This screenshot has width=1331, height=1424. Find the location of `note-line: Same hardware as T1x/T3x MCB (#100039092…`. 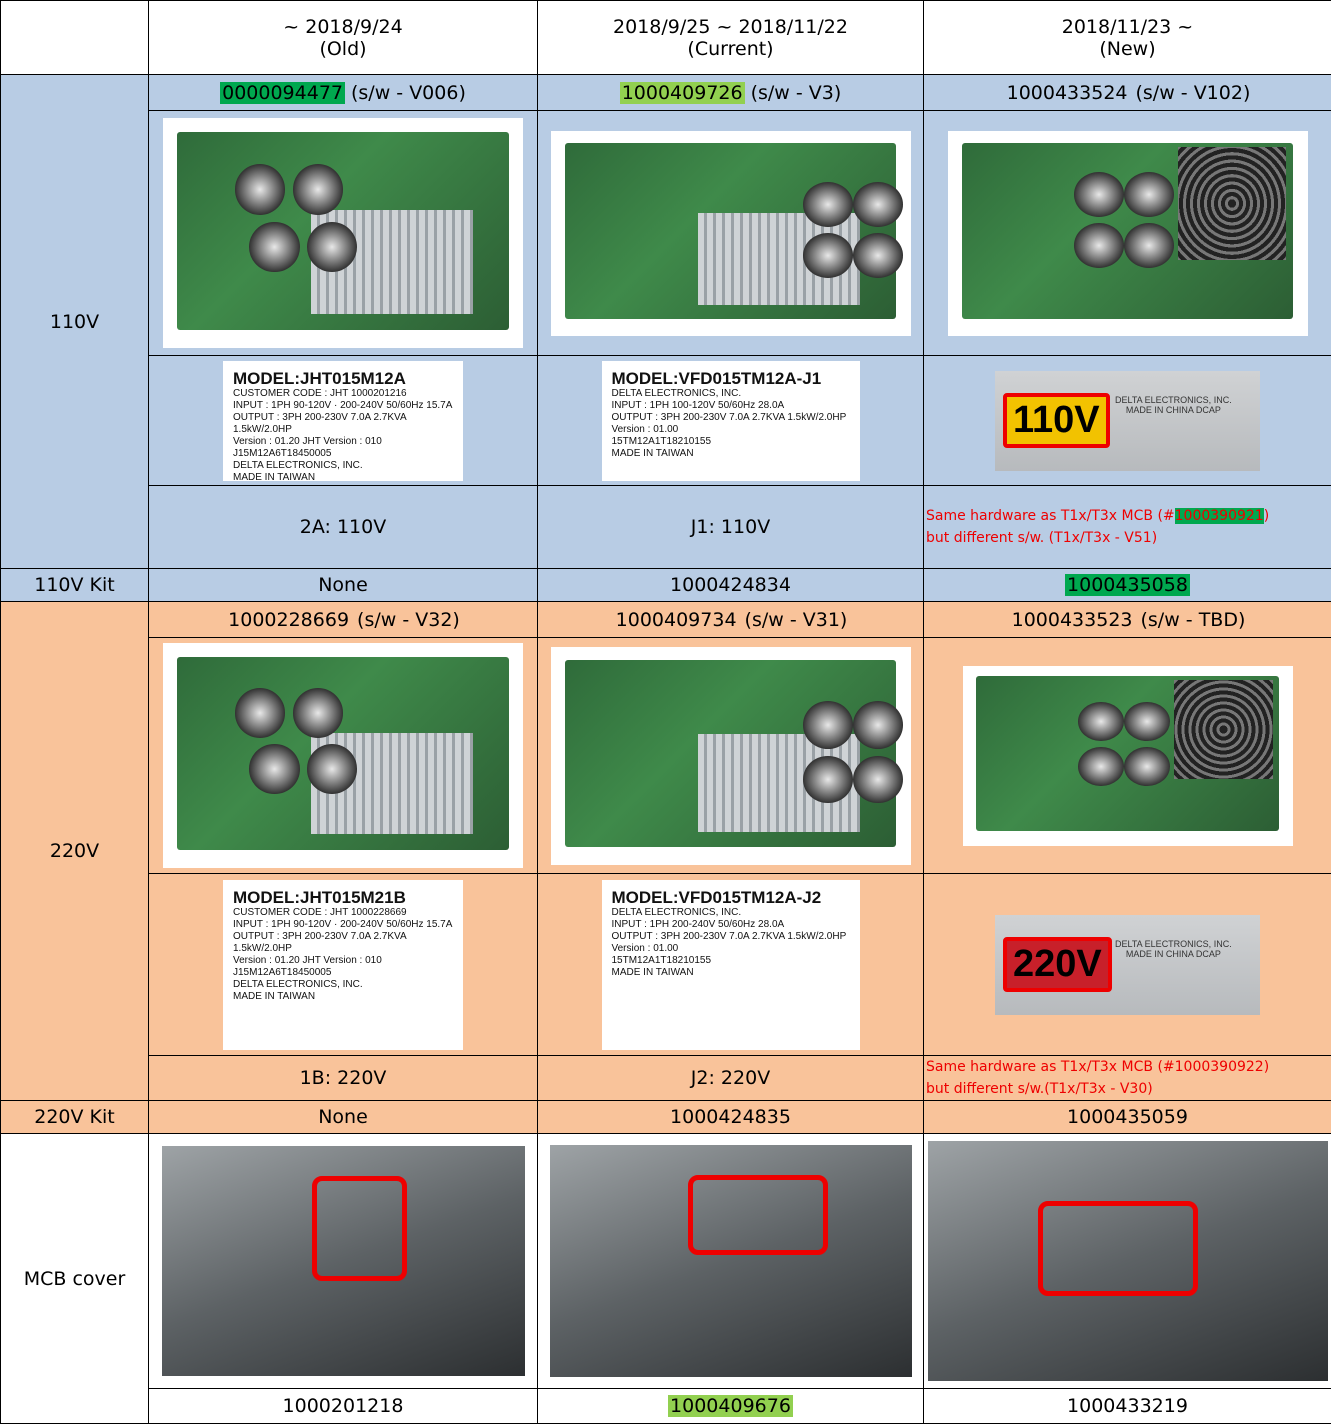

note-line: Same hardware as T1x/T3x MCB (#100039092… is located at coordinates (1128, 516).